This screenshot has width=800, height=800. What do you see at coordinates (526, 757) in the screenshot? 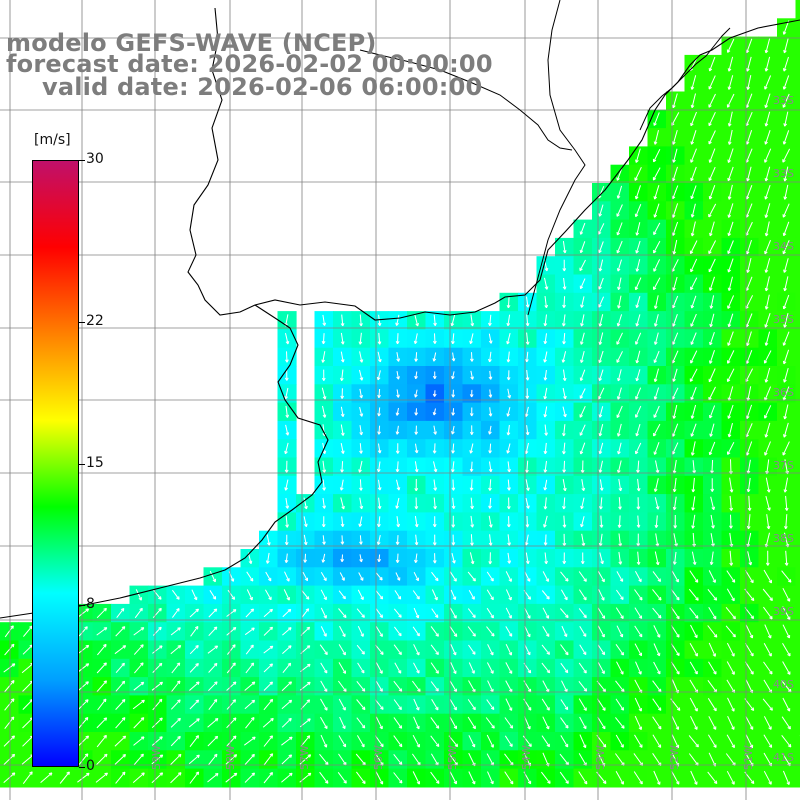
I see `longitude-label: 54W` at bounding box center [526, 757].